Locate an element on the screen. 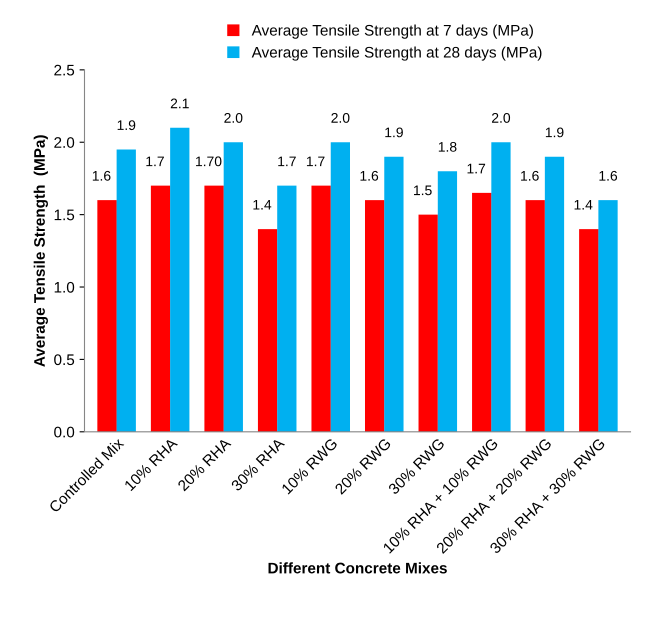 This screenshot has width=650, height=635. text: 0.0 is located at coordinates (64, 432).